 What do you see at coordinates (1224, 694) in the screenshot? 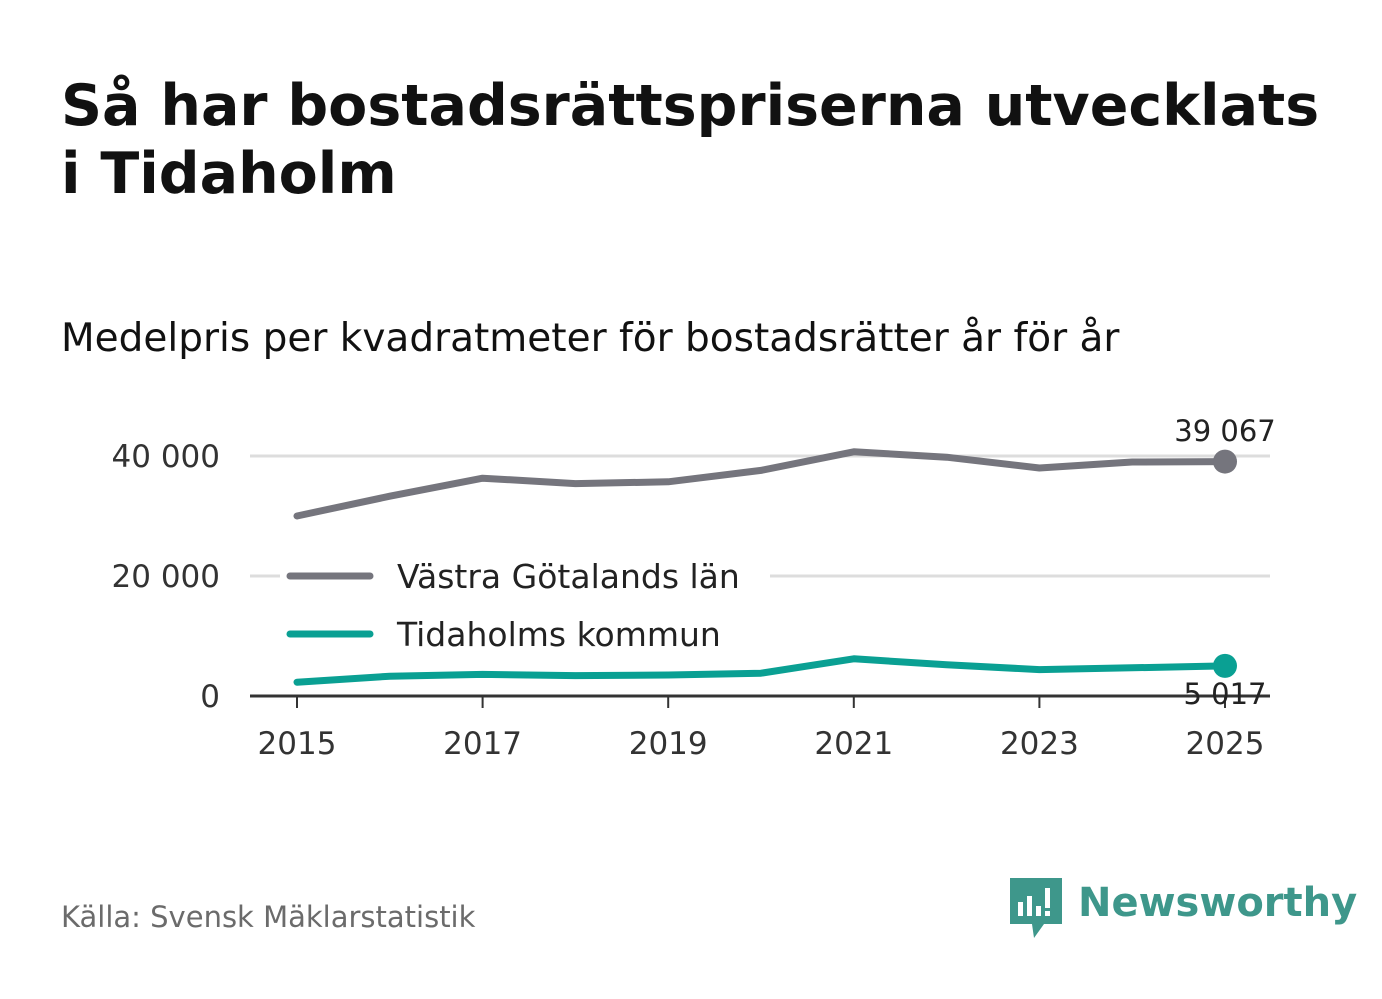
I see `end-label-tidaholm: 5 017` at bounding box center [1224, 694].